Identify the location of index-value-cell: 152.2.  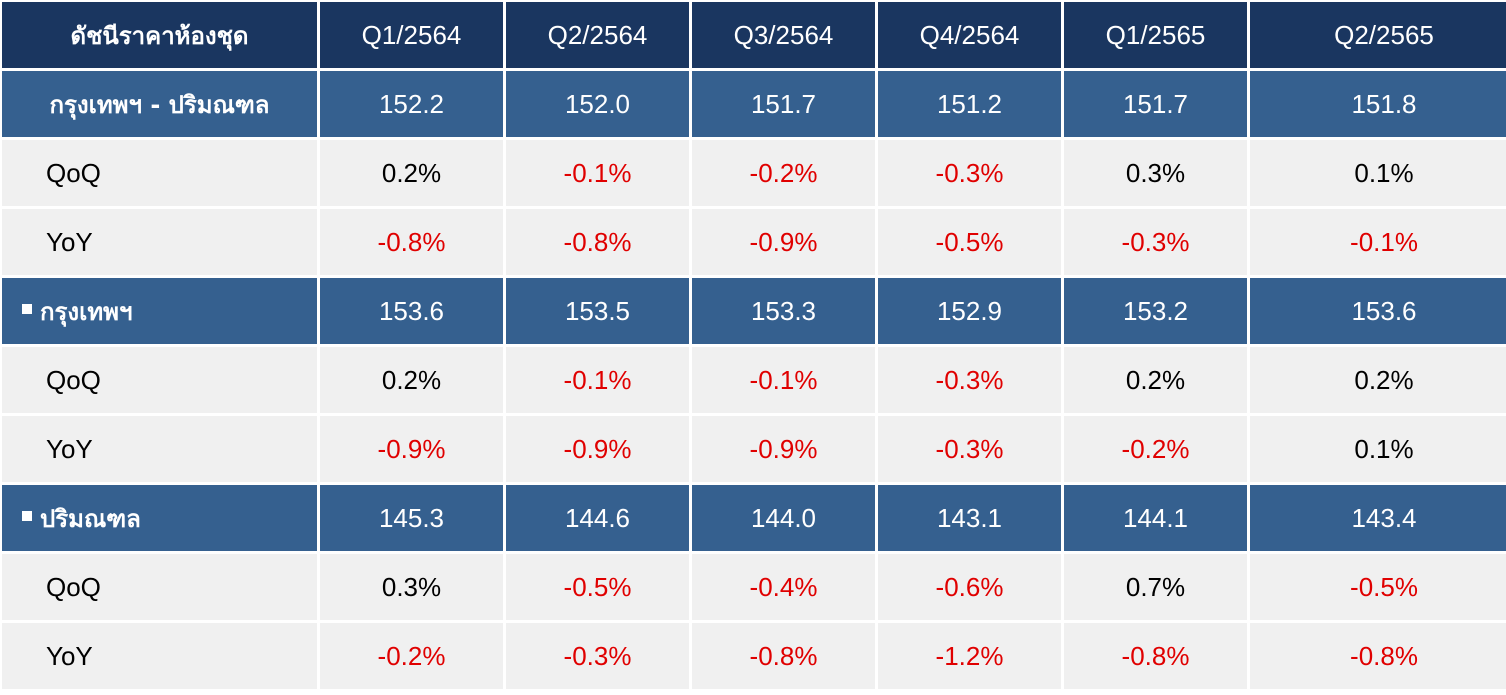
(411, 104).